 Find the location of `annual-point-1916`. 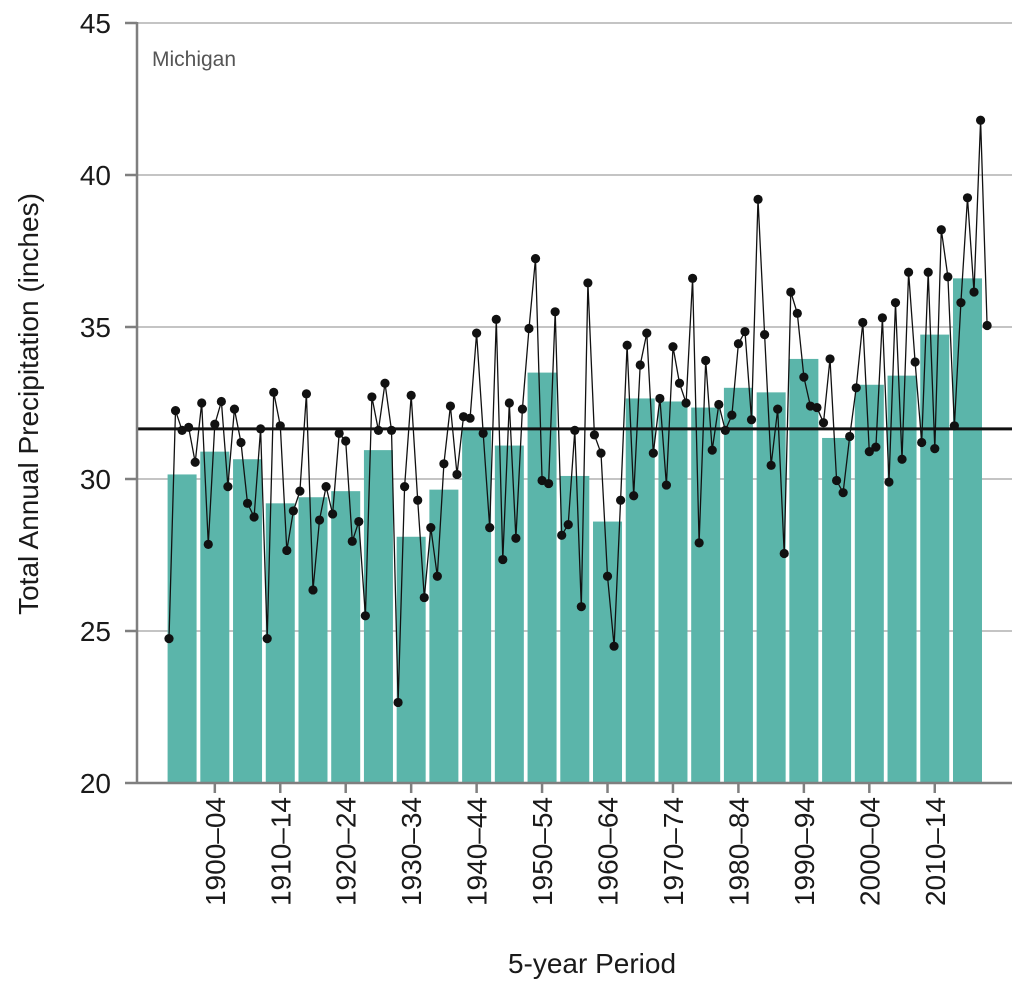

annual-point-1916 is located at coordinates (306, 394).